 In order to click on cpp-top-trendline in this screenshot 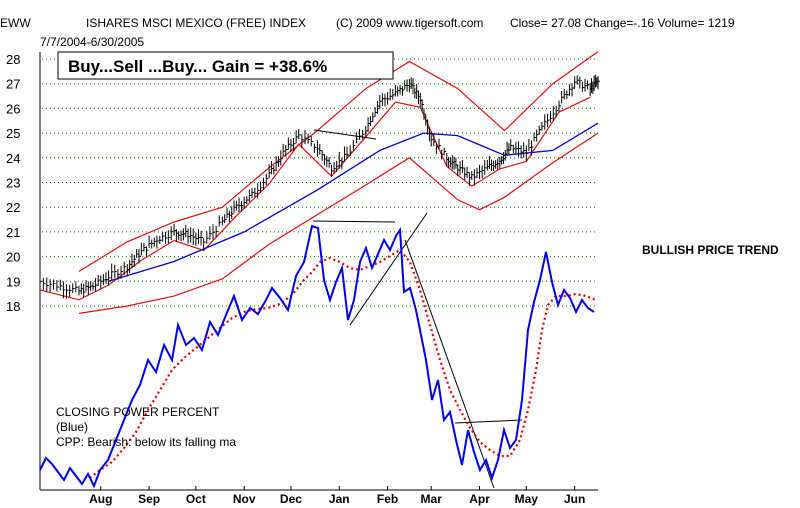, I will do `click(354, 221)`.